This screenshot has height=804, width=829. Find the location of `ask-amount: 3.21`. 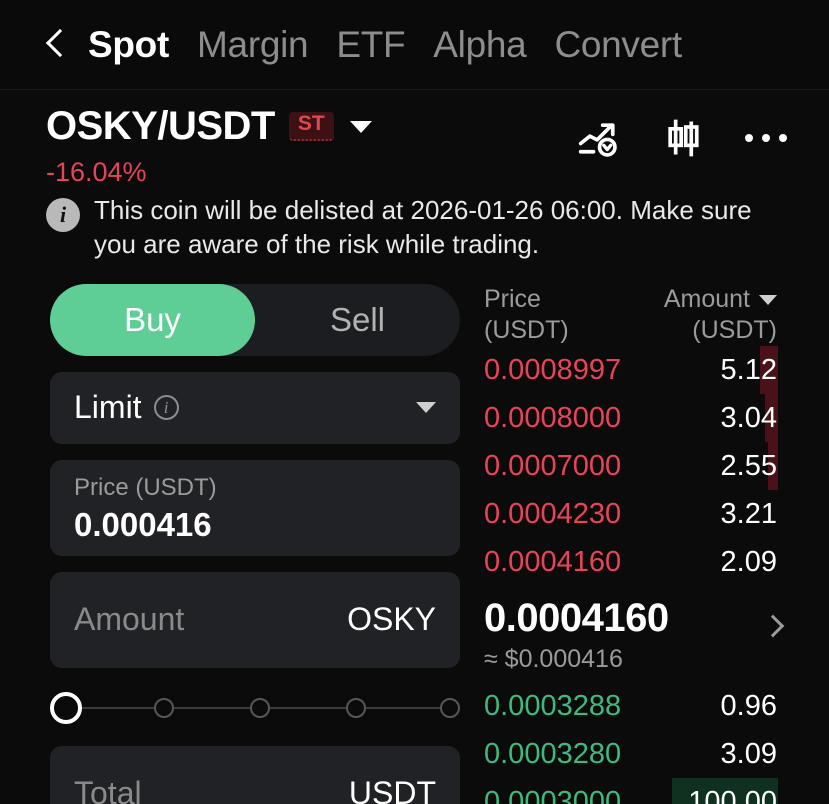

ask-amount: 3.21 is located at coordinates (748, 513).